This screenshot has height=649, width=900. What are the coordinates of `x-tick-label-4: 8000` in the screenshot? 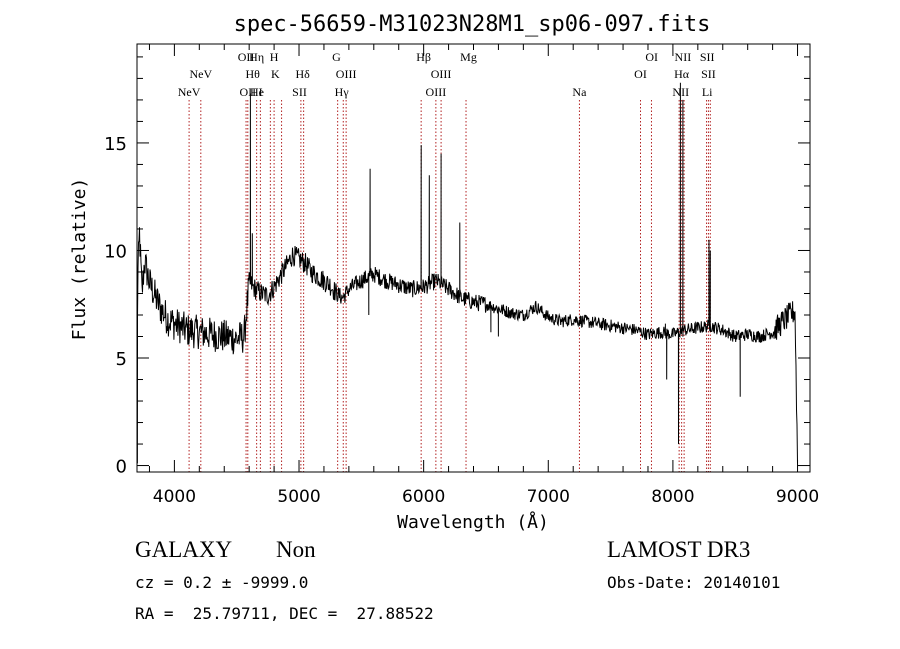 It's located at (672, 497).